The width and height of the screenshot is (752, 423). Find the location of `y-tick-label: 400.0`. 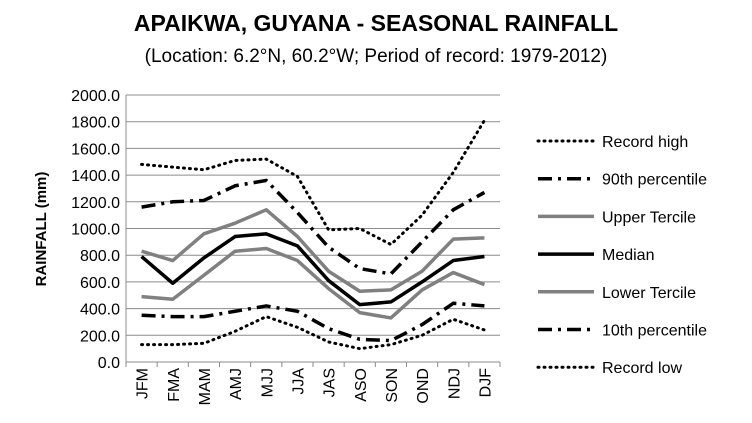

y-tick-label: 400.0 is located at coordinates (100, 310).